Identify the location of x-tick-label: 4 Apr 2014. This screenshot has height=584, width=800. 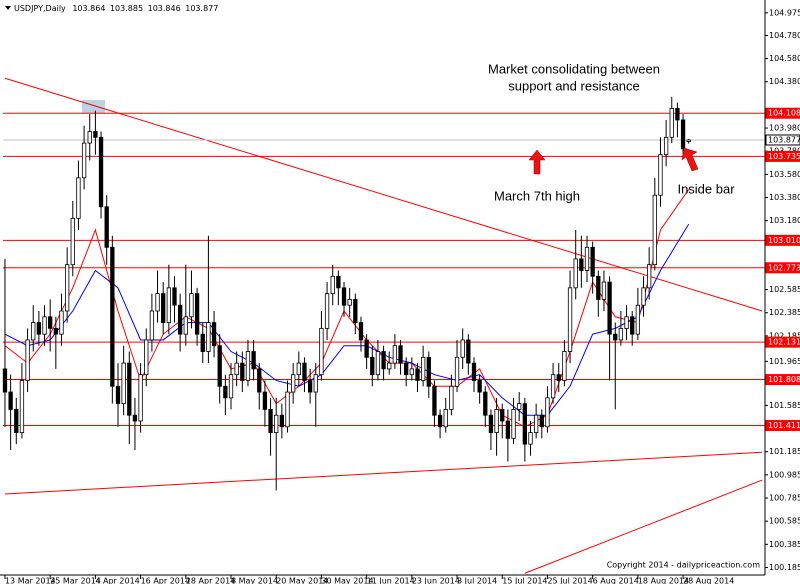
(117, 580).